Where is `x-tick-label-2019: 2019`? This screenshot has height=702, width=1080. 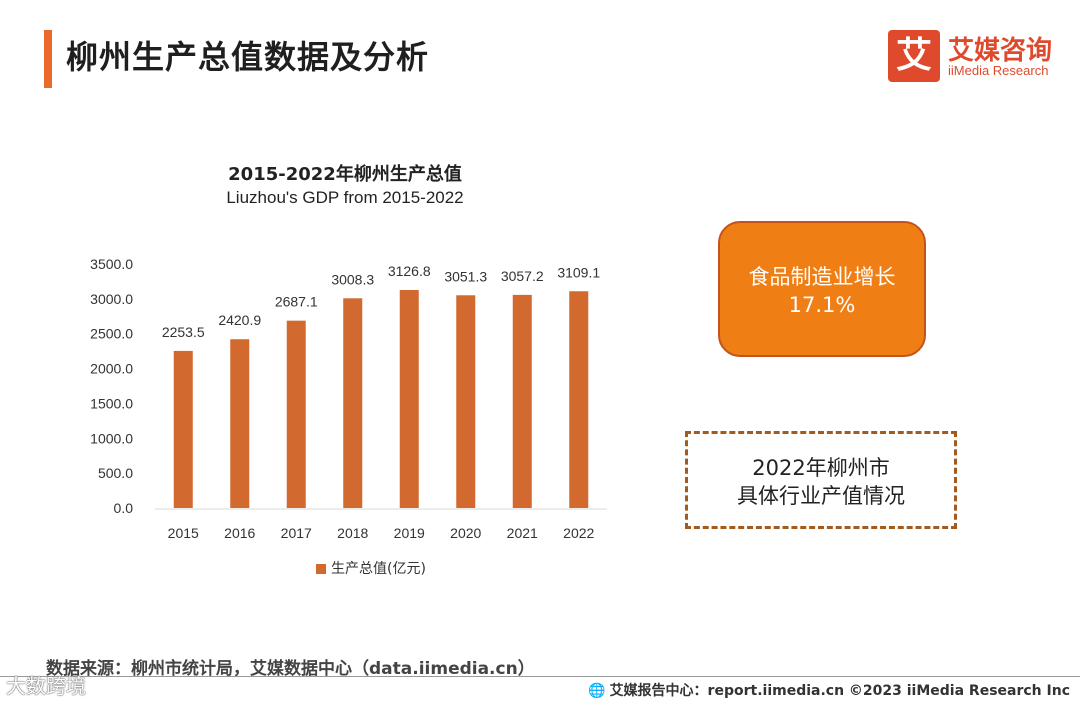
x-tick-label-2019: 2019 is located at coordinates (409, 533).